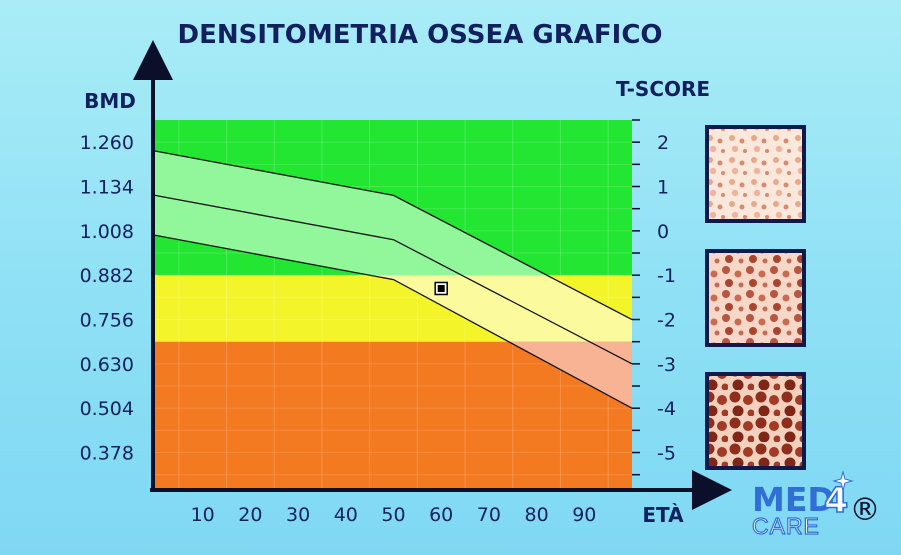 This screenshot has width=901, height=555. Describe the element at coordinates (441, 515) in the screenshot. I see `age-tick-label: 60` at that location.